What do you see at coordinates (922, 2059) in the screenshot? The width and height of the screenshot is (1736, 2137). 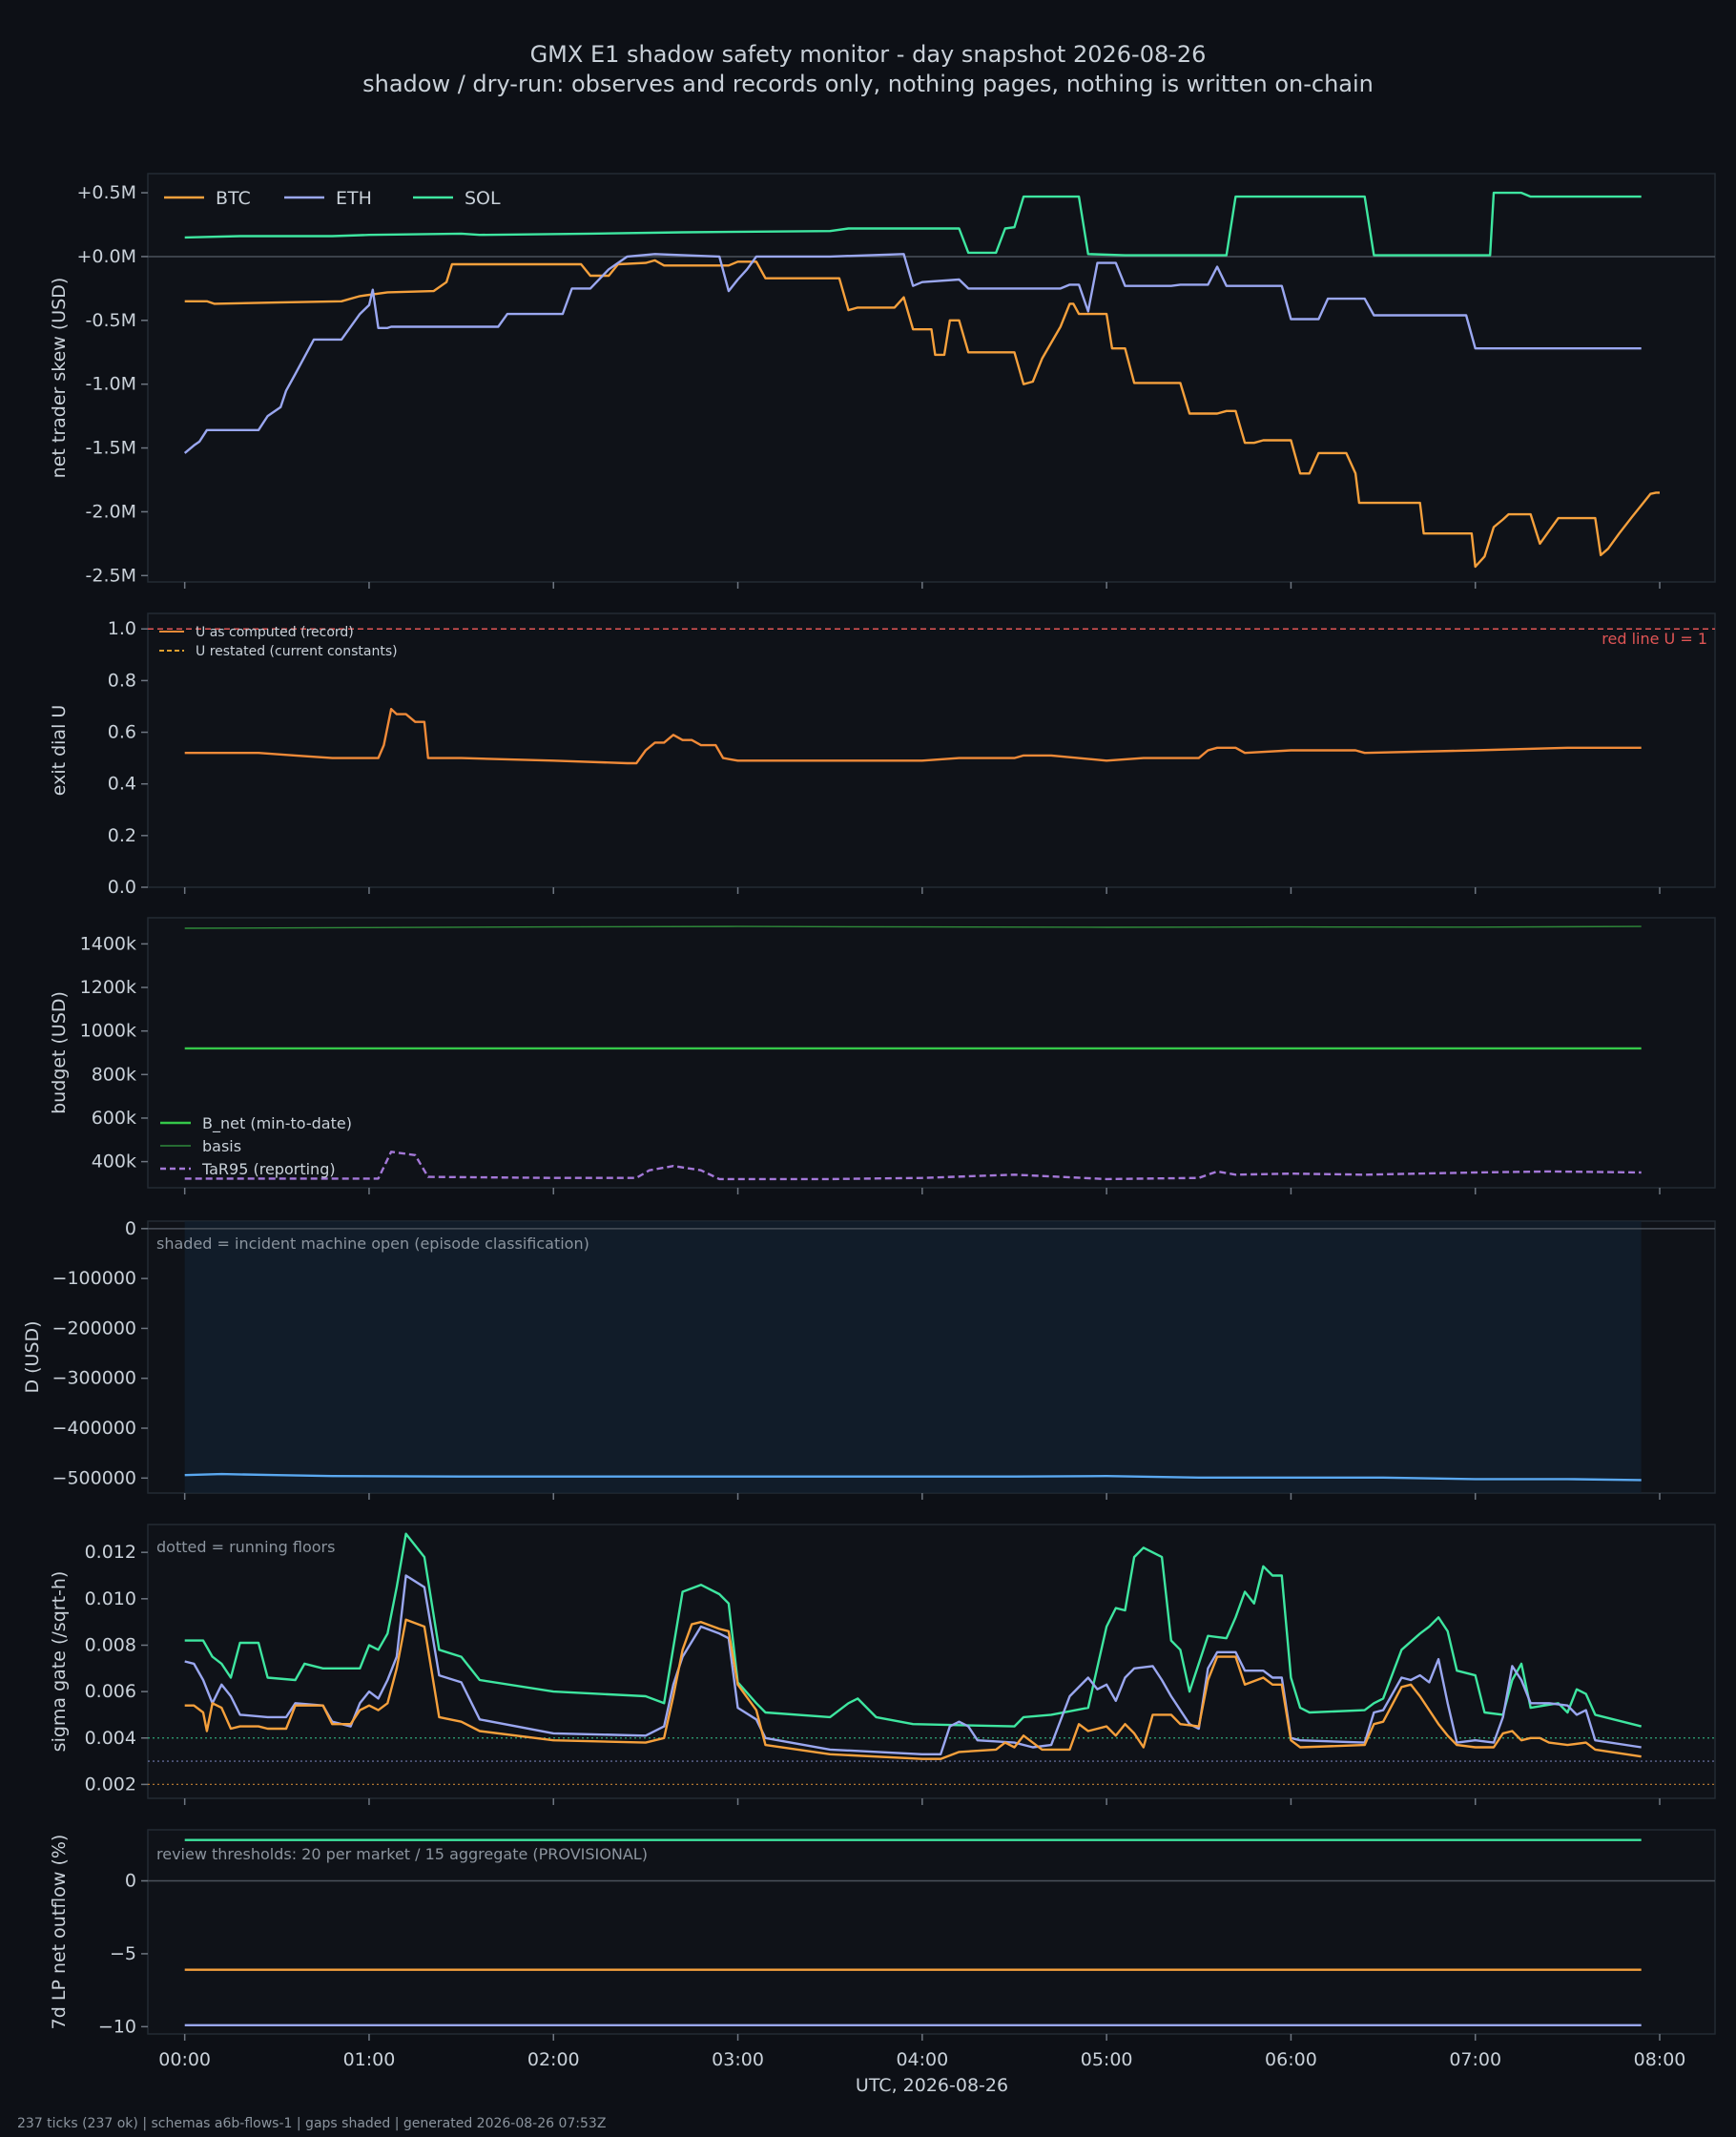 I see `x-tick-label: 04:00` at bounding box center [922, 2059].